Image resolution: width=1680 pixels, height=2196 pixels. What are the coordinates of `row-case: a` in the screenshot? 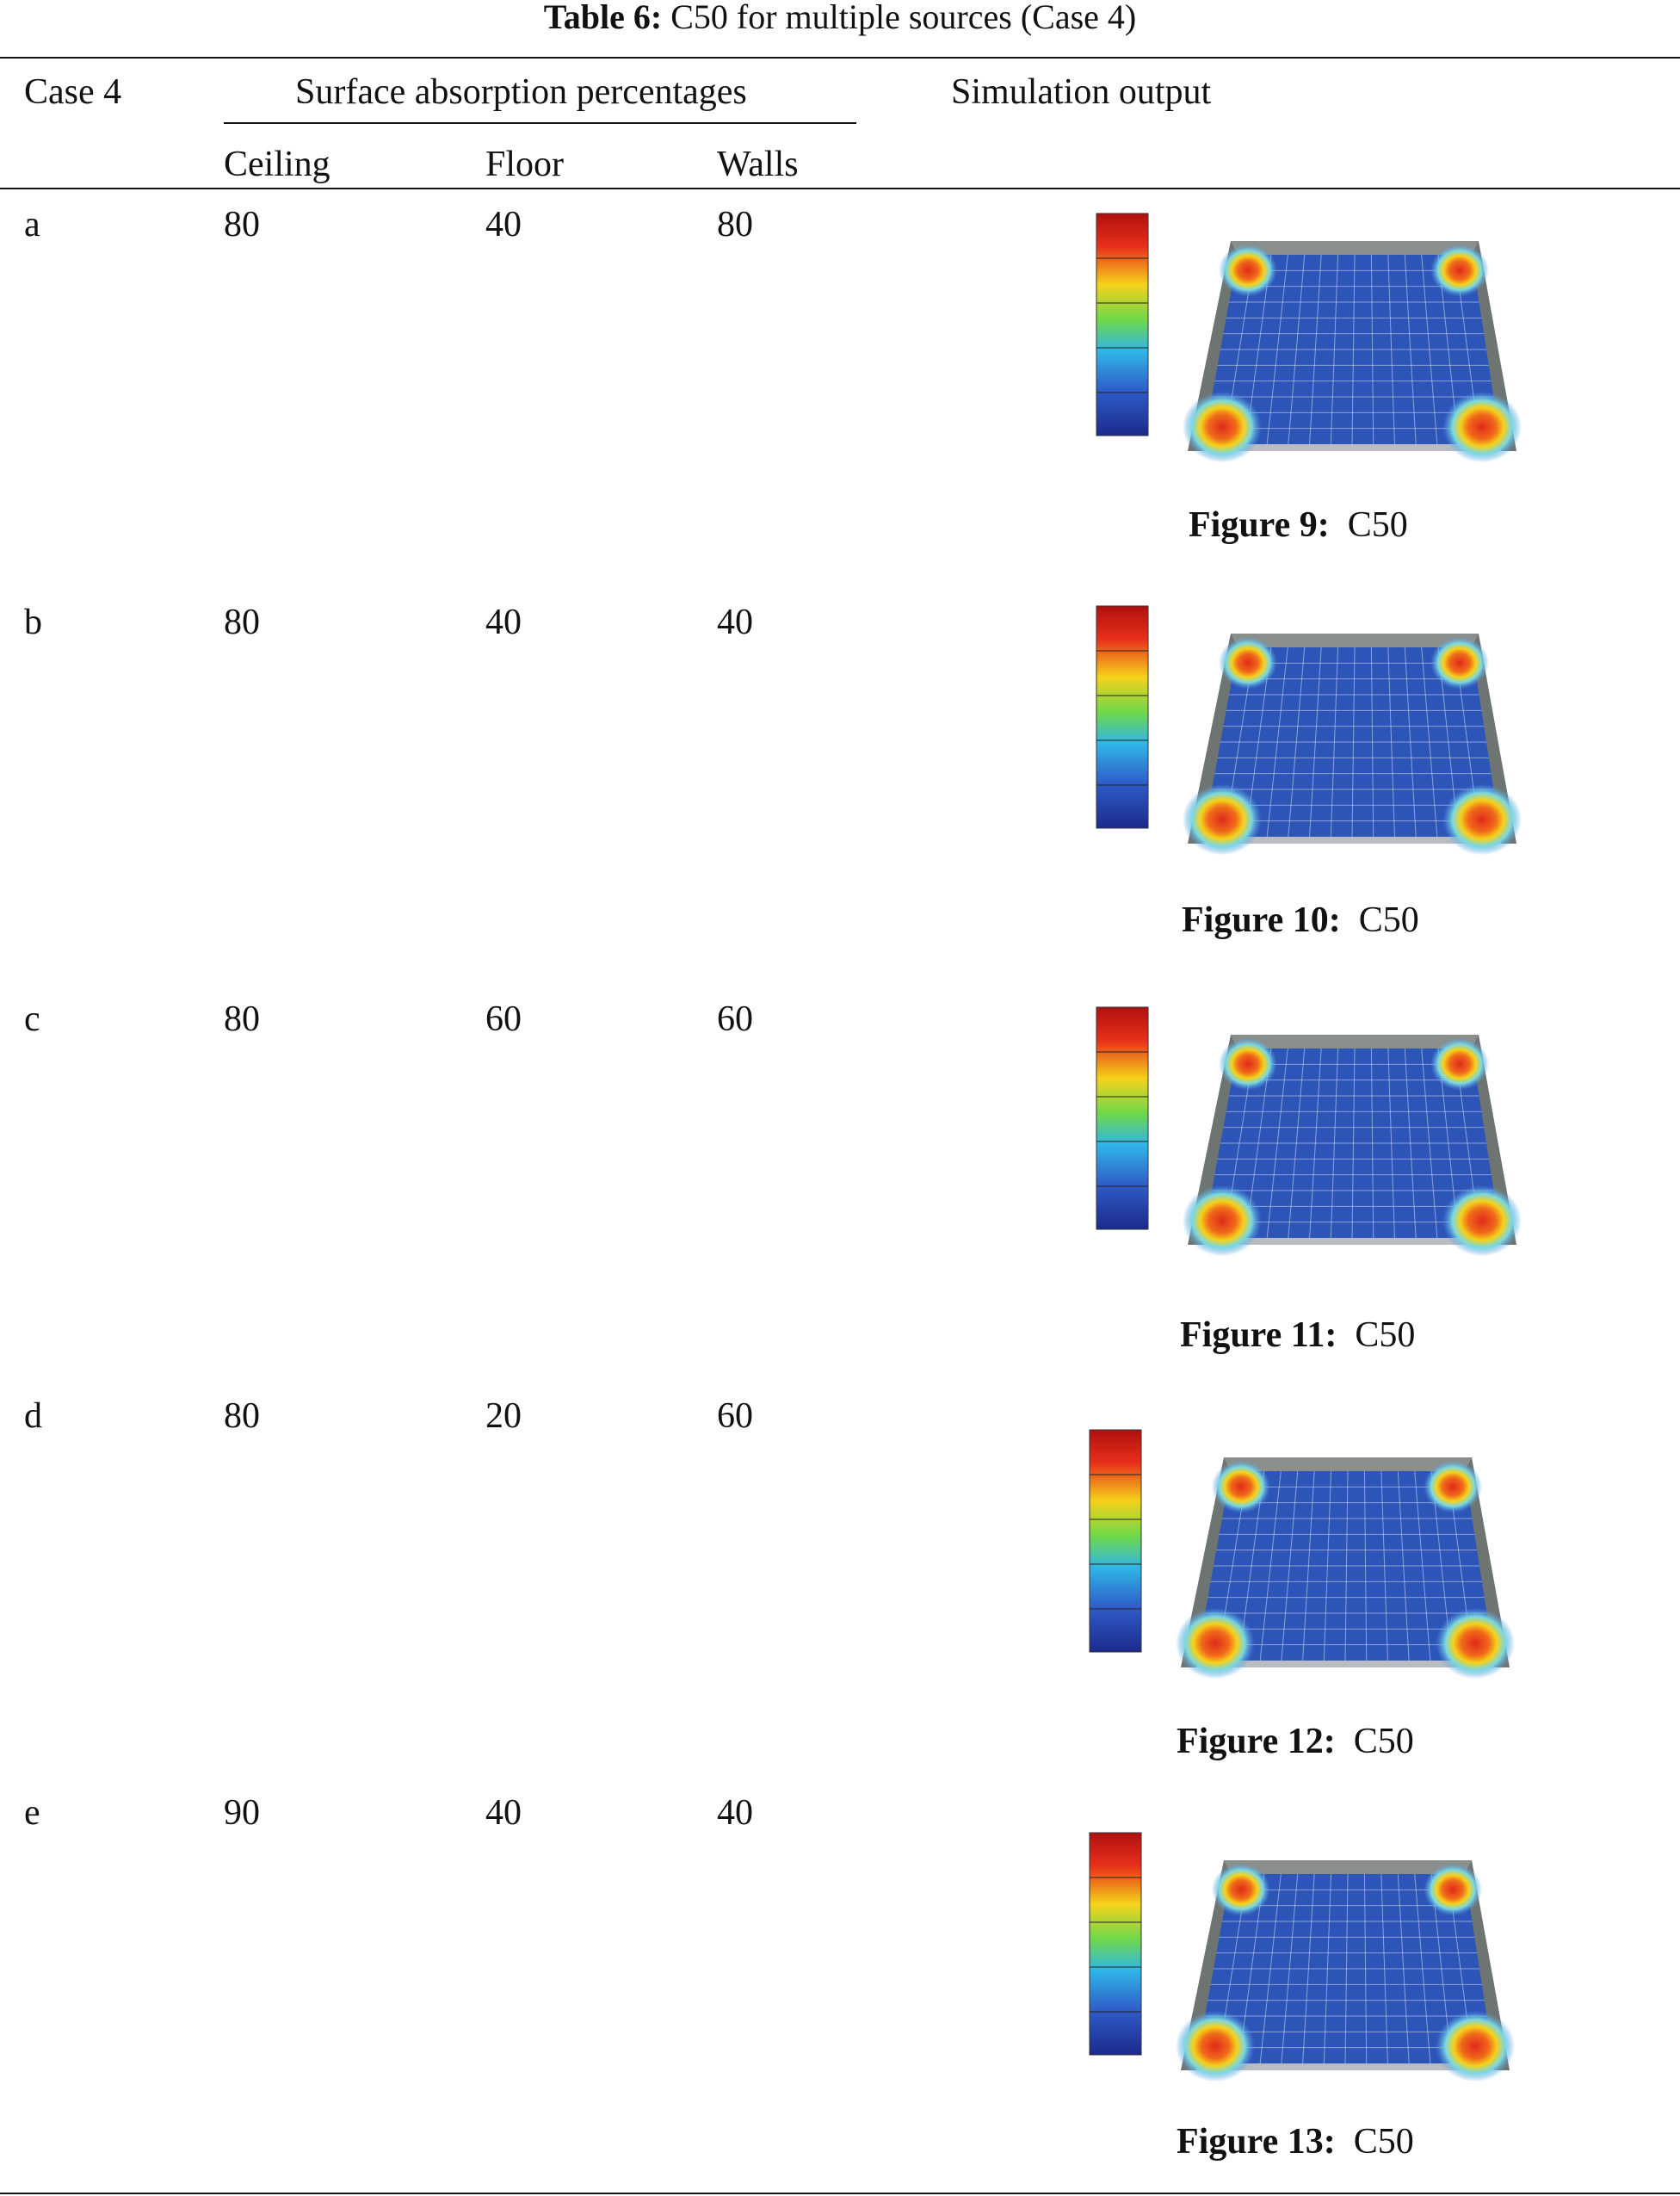 It's located at (32, 224).